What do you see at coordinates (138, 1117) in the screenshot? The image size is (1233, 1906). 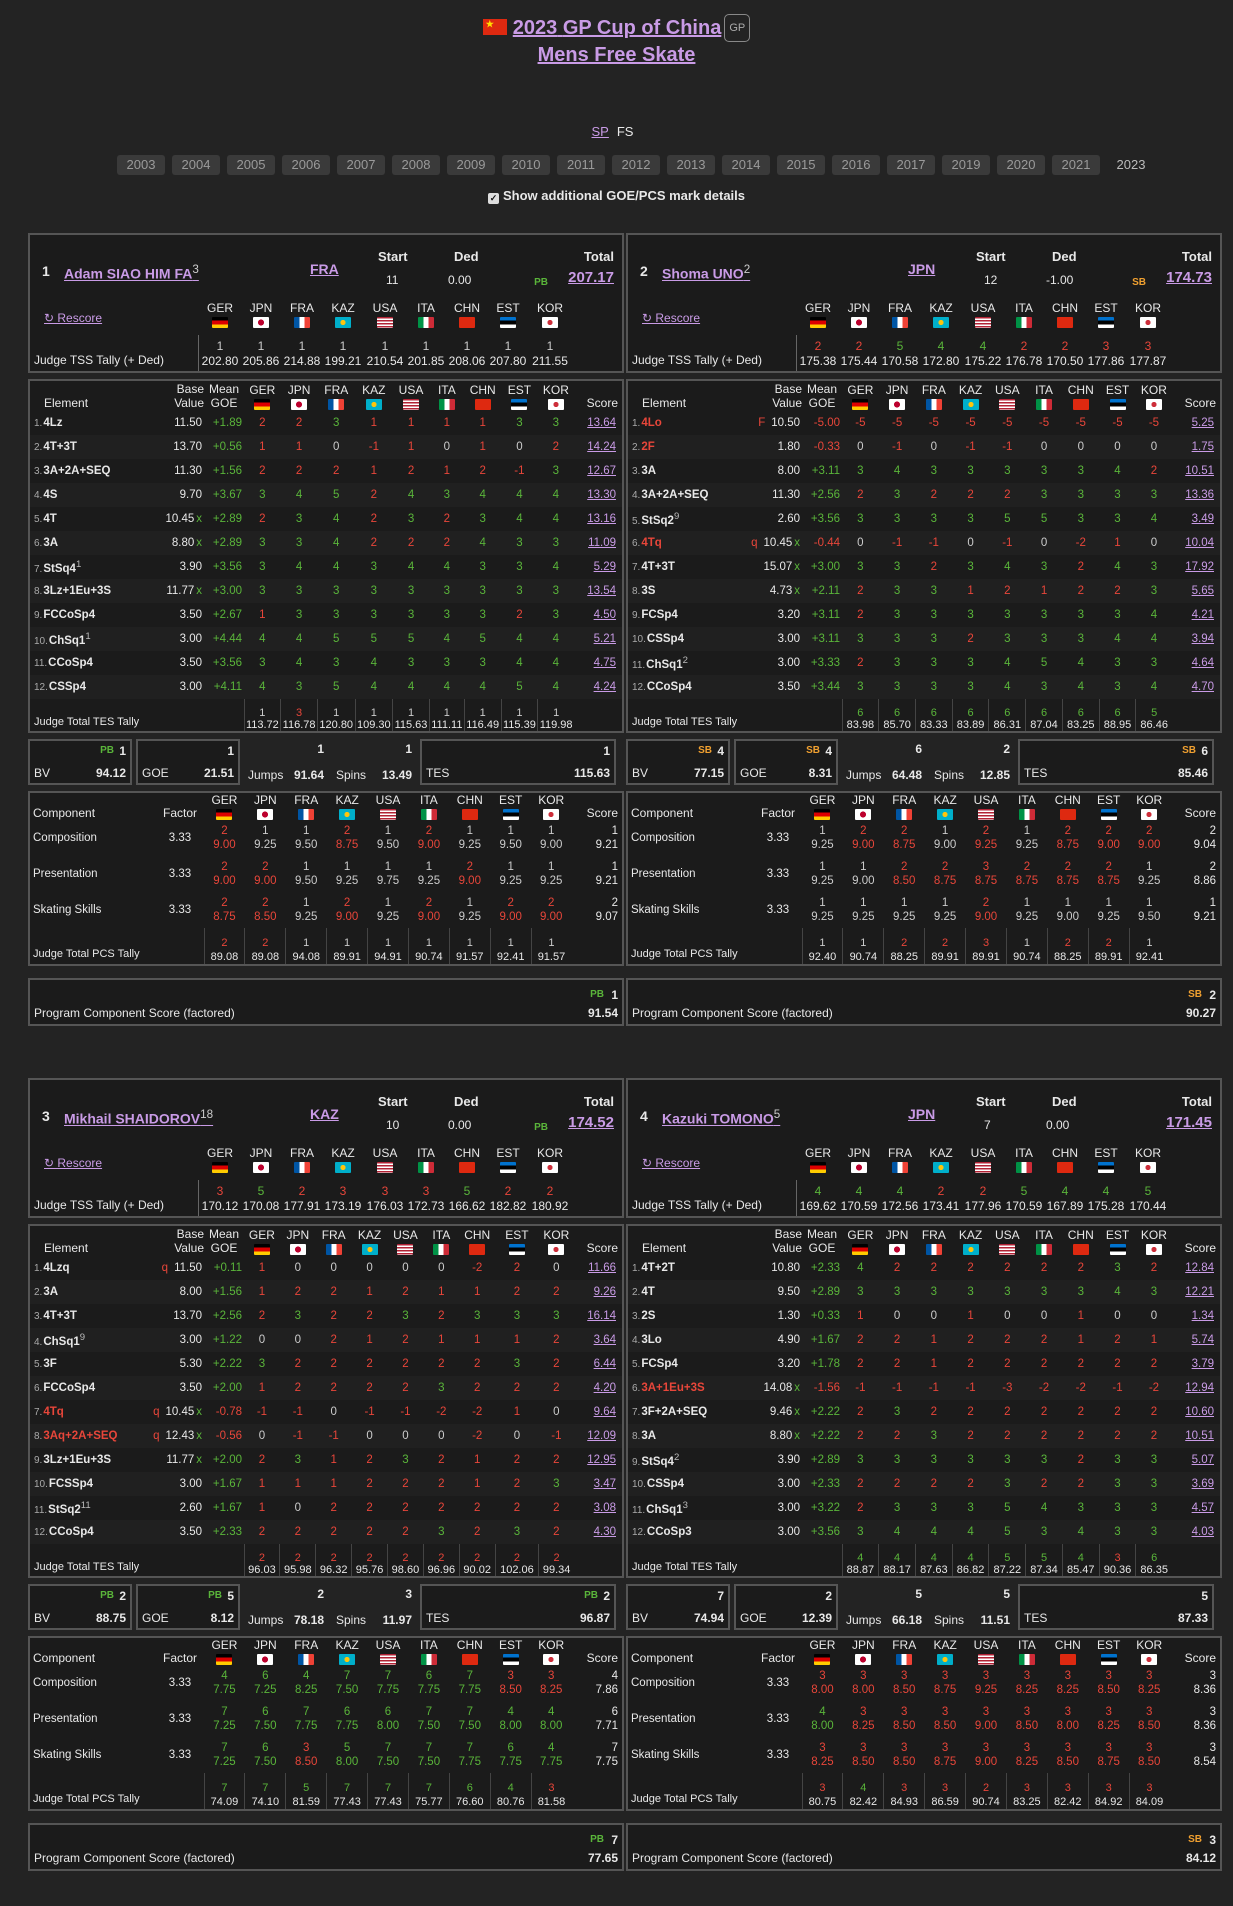 I see `skater-name-link: Mikhail SHAIDOROV18` at bounding box center [138, 1117].